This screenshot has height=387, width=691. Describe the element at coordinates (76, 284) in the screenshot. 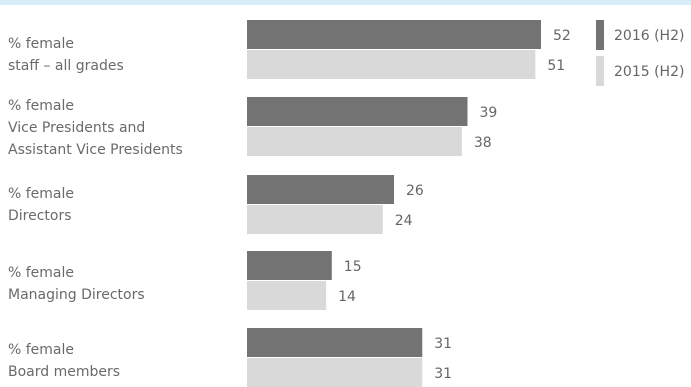

I see `category-label: % female Managing Directors` at that location.